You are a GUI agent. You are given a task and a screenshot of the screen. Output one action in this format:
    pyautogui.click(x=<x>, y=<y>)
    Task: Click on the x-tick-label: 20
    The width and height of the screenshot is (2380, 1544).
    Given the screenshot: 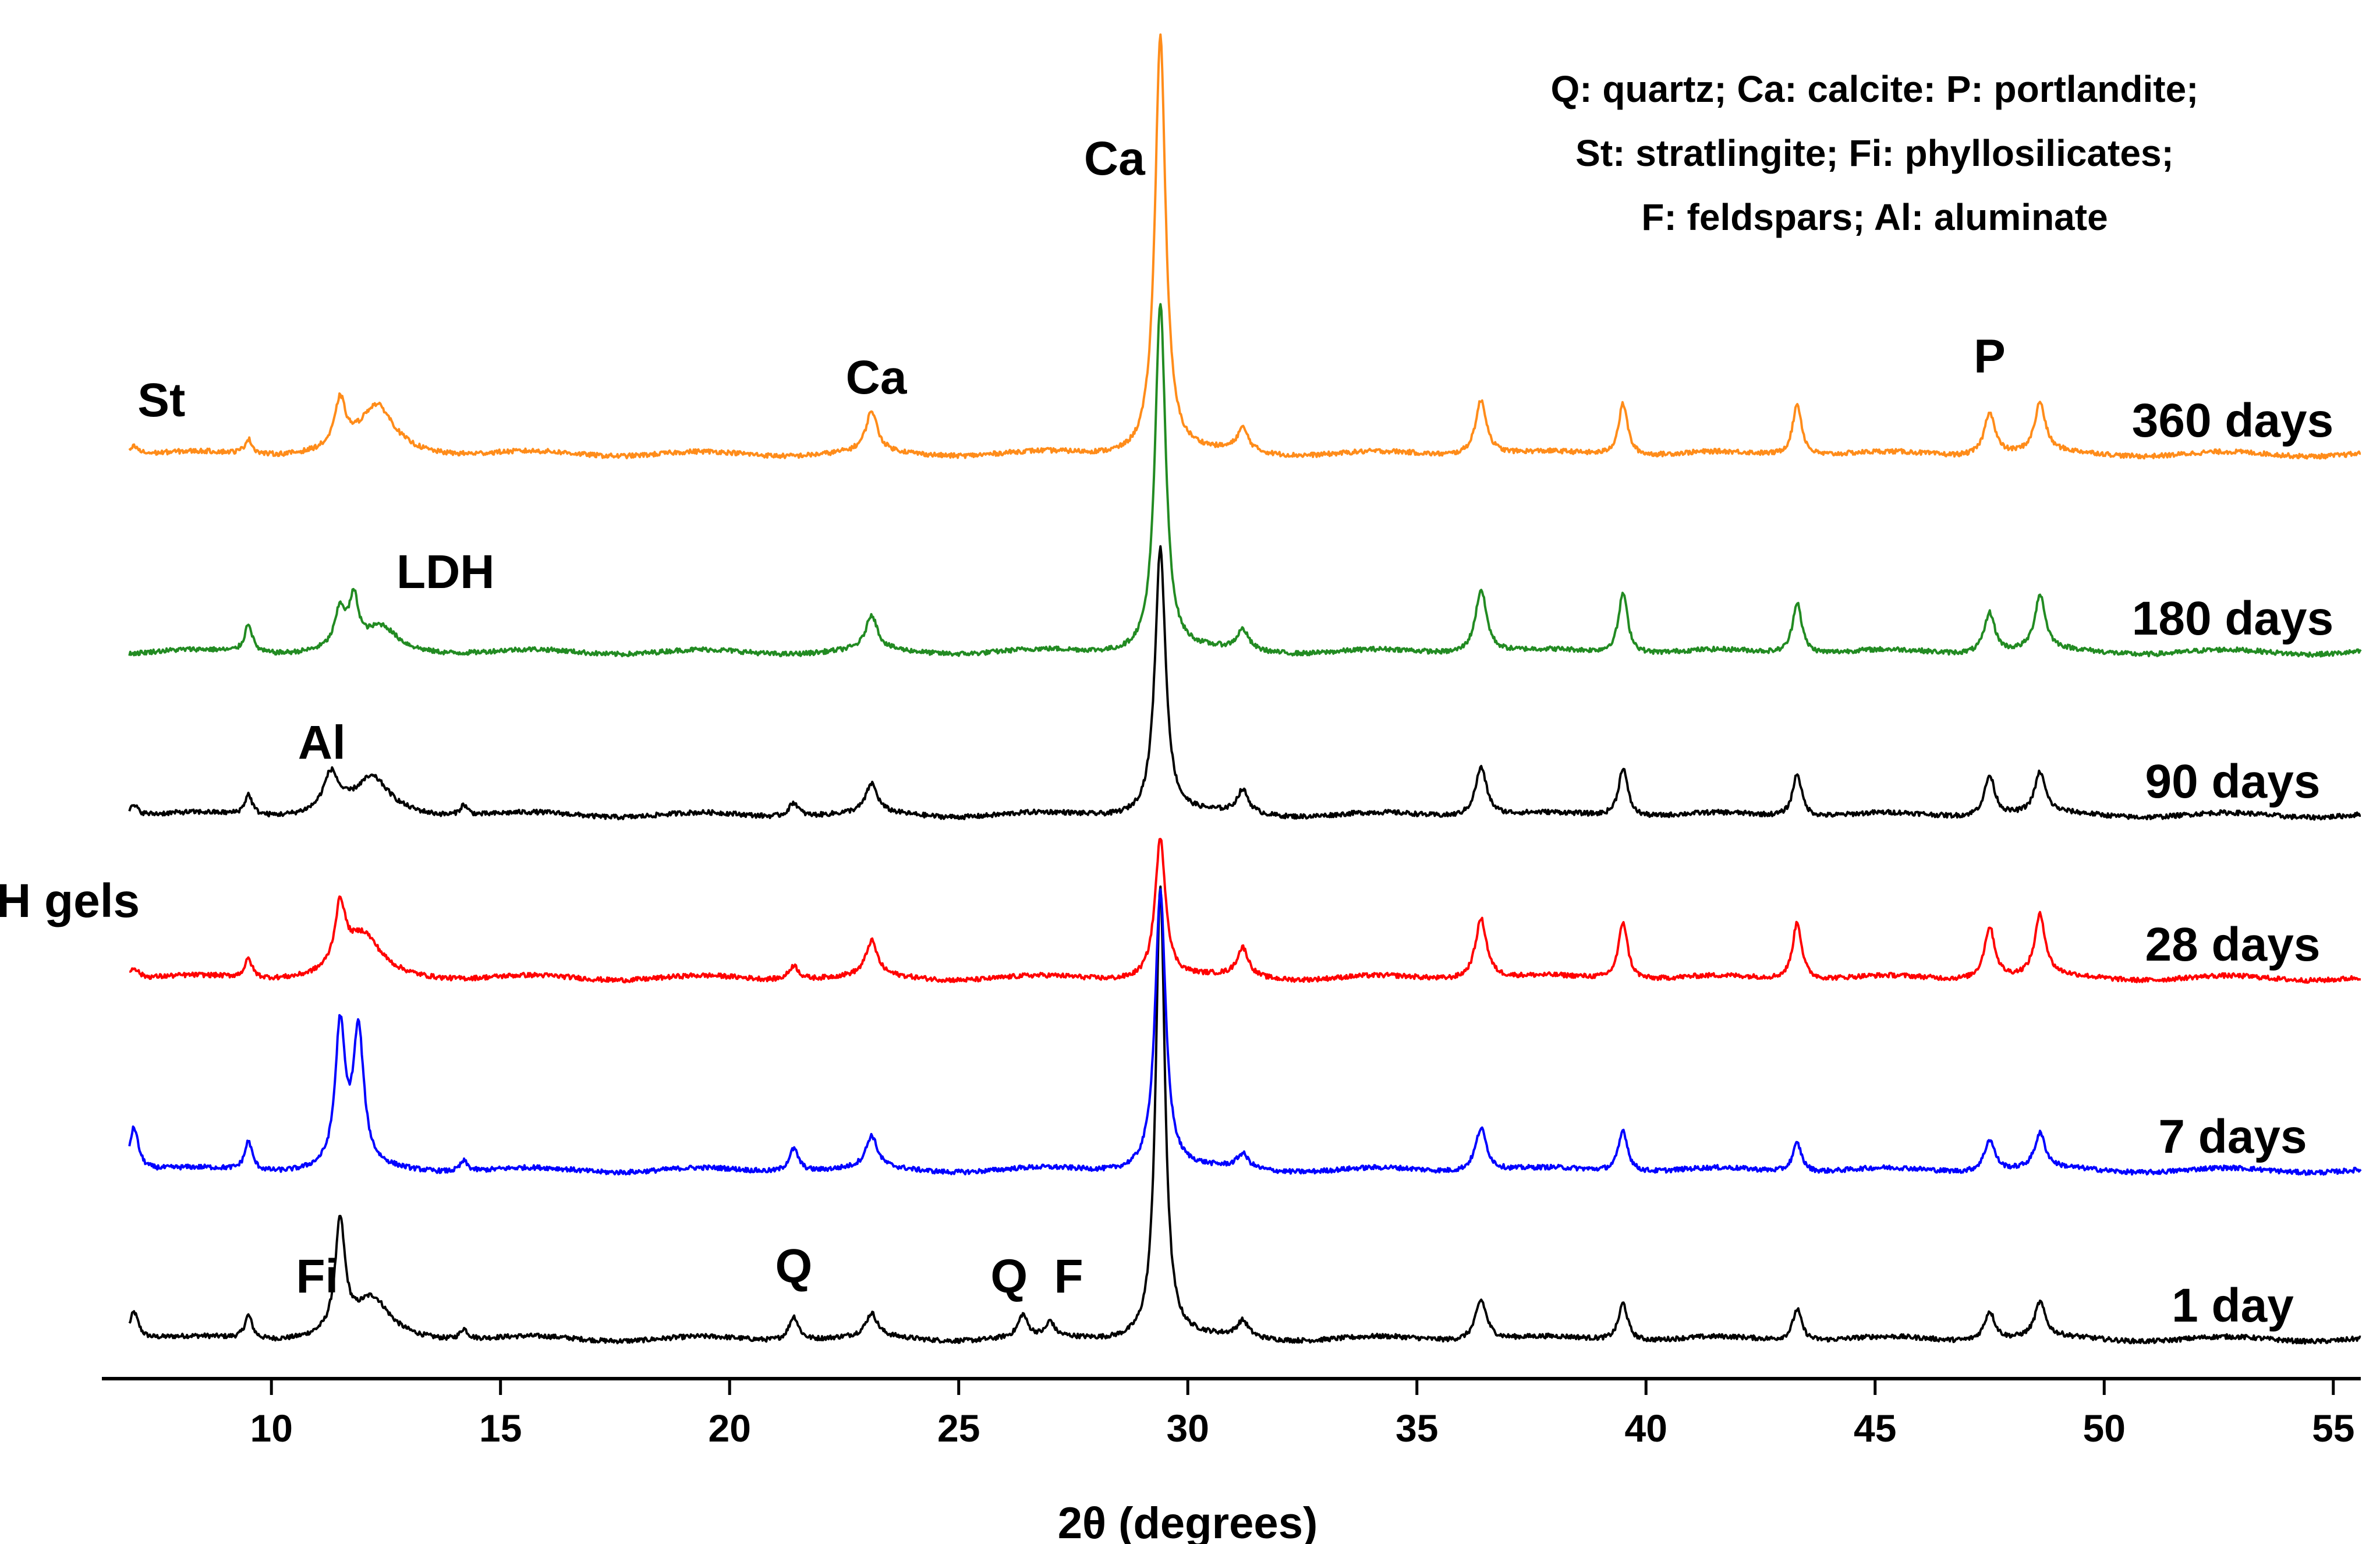 What is the action you would take?
    pyautogui.click(x=730, y=1429)
    